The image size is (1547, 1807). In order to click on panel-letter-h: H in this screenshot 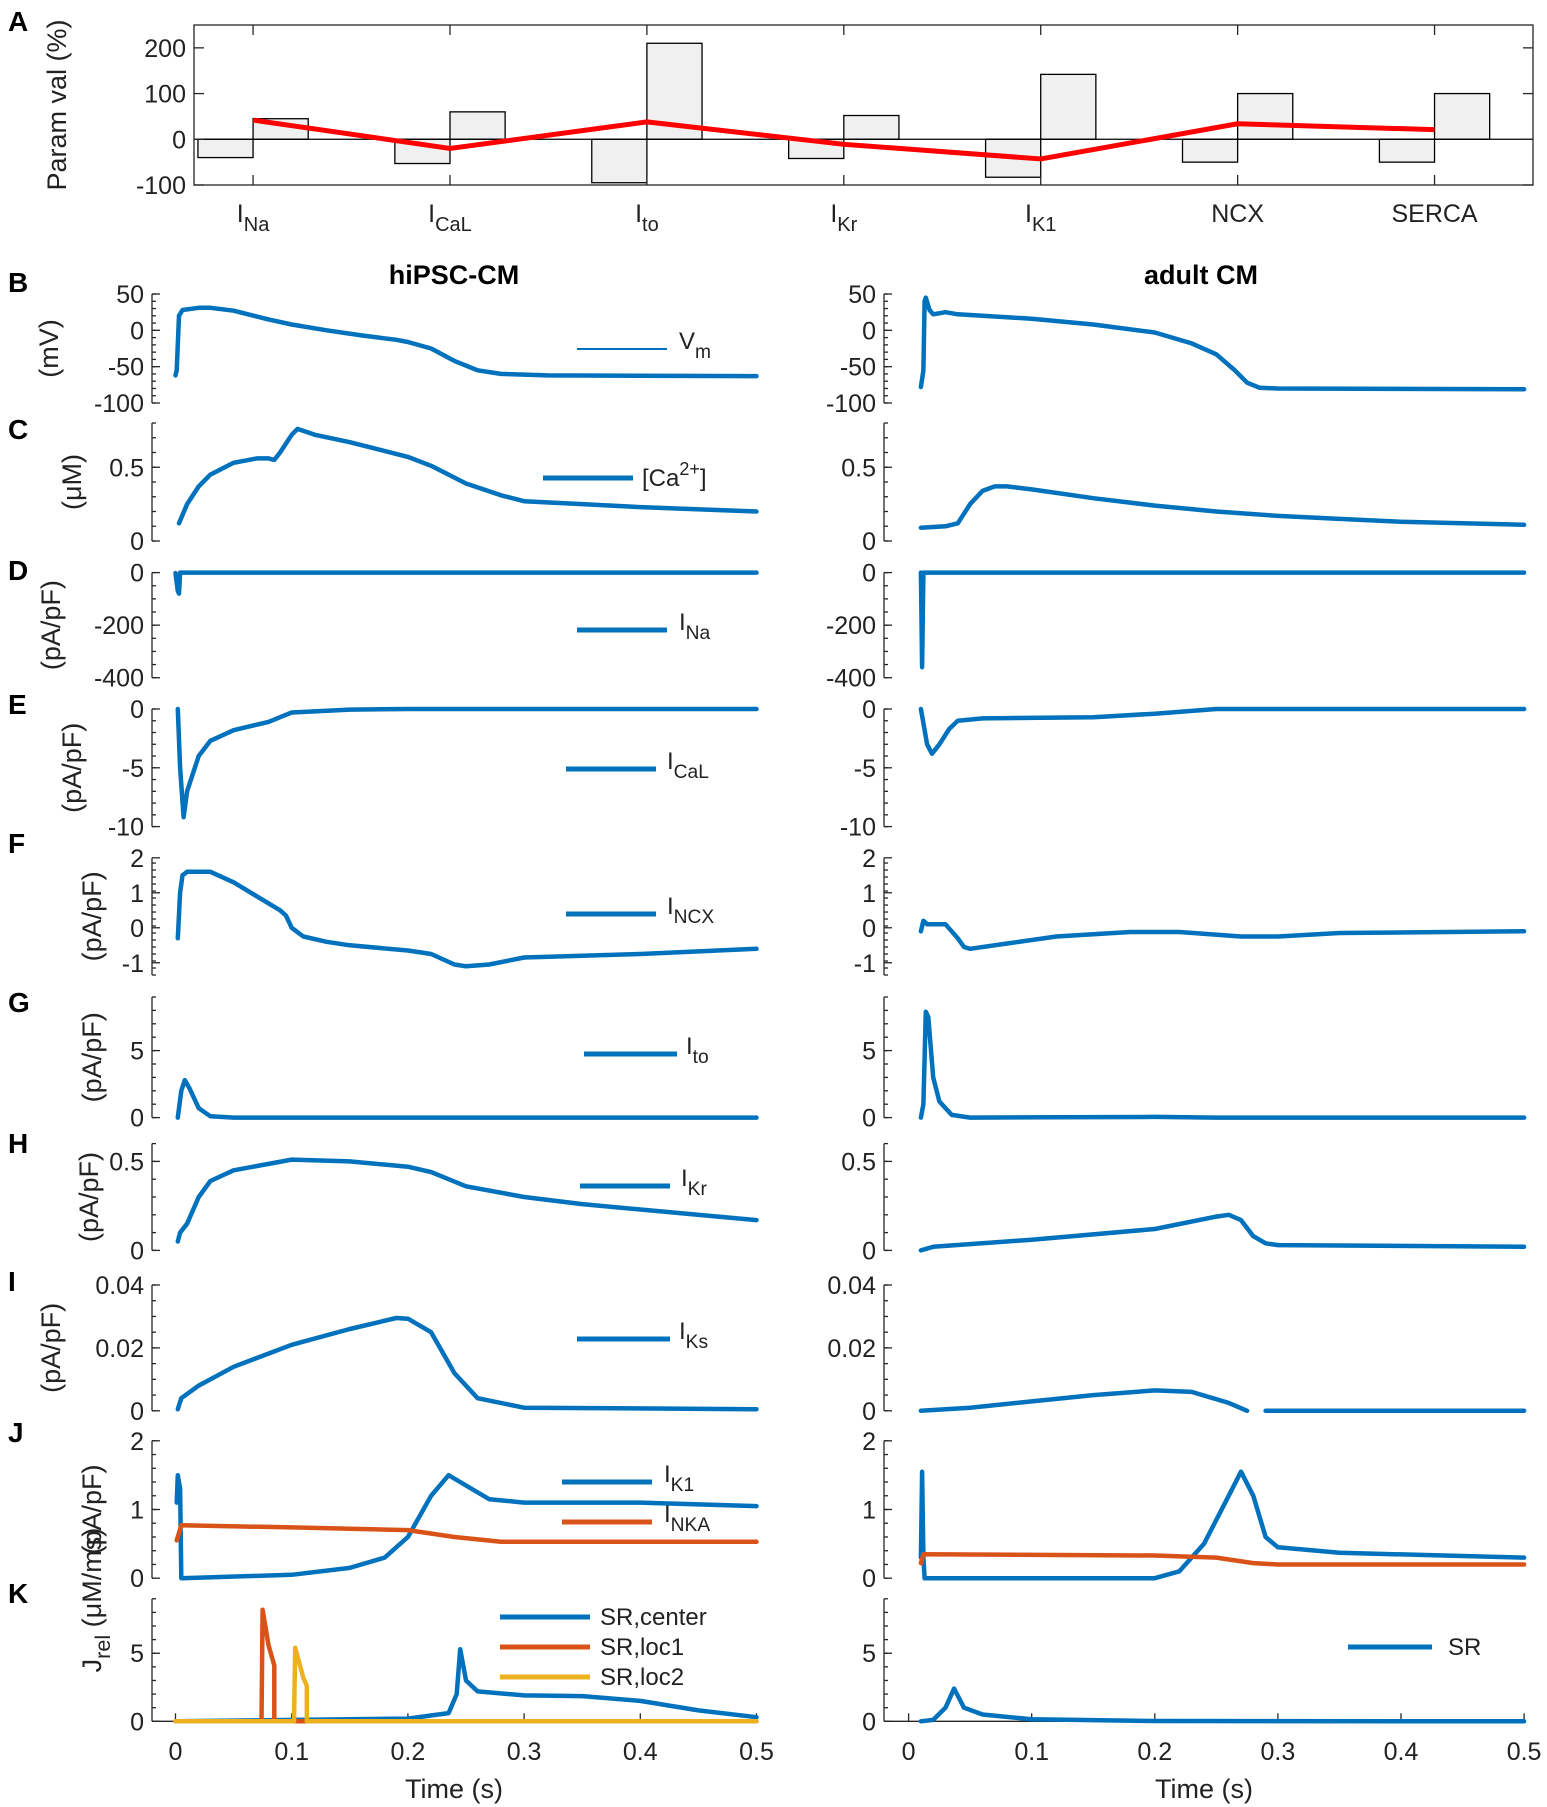, I will do `click(18, 1143)`.